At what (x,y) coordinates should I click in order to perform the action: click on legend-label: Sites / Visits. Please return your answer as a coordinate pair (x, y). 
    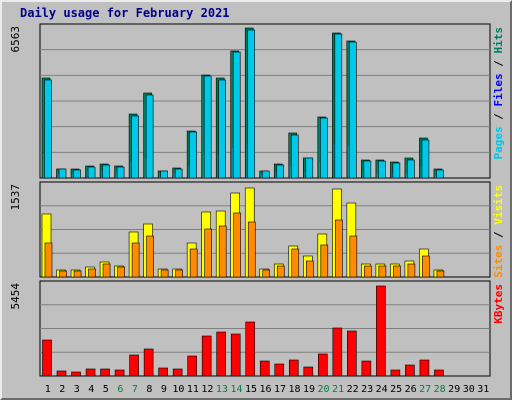
    Looking at the image, I should click on (498, 231).